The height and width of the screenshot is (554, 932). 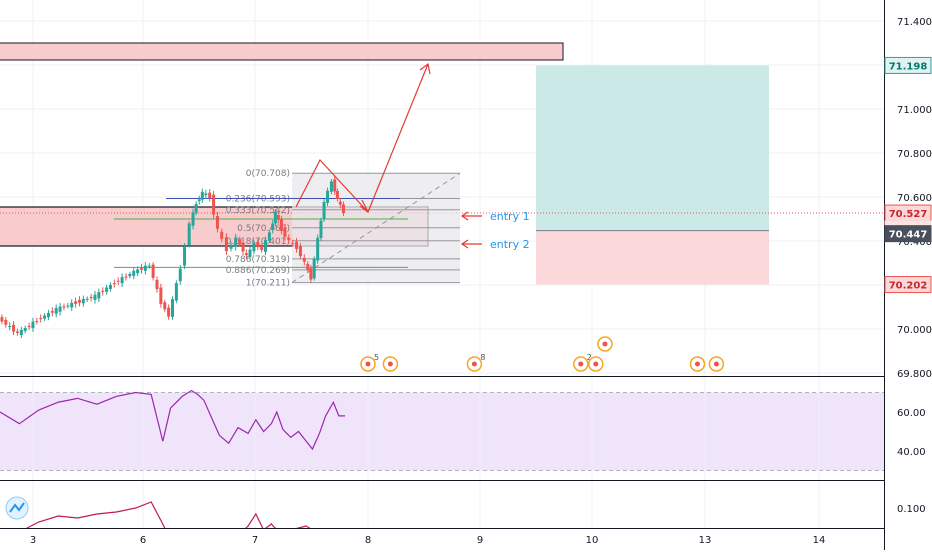 What do you see at coordinates (480, 540) in the screenshot?
I see `time-tick-label: 9` at bounding box center [480, 540].